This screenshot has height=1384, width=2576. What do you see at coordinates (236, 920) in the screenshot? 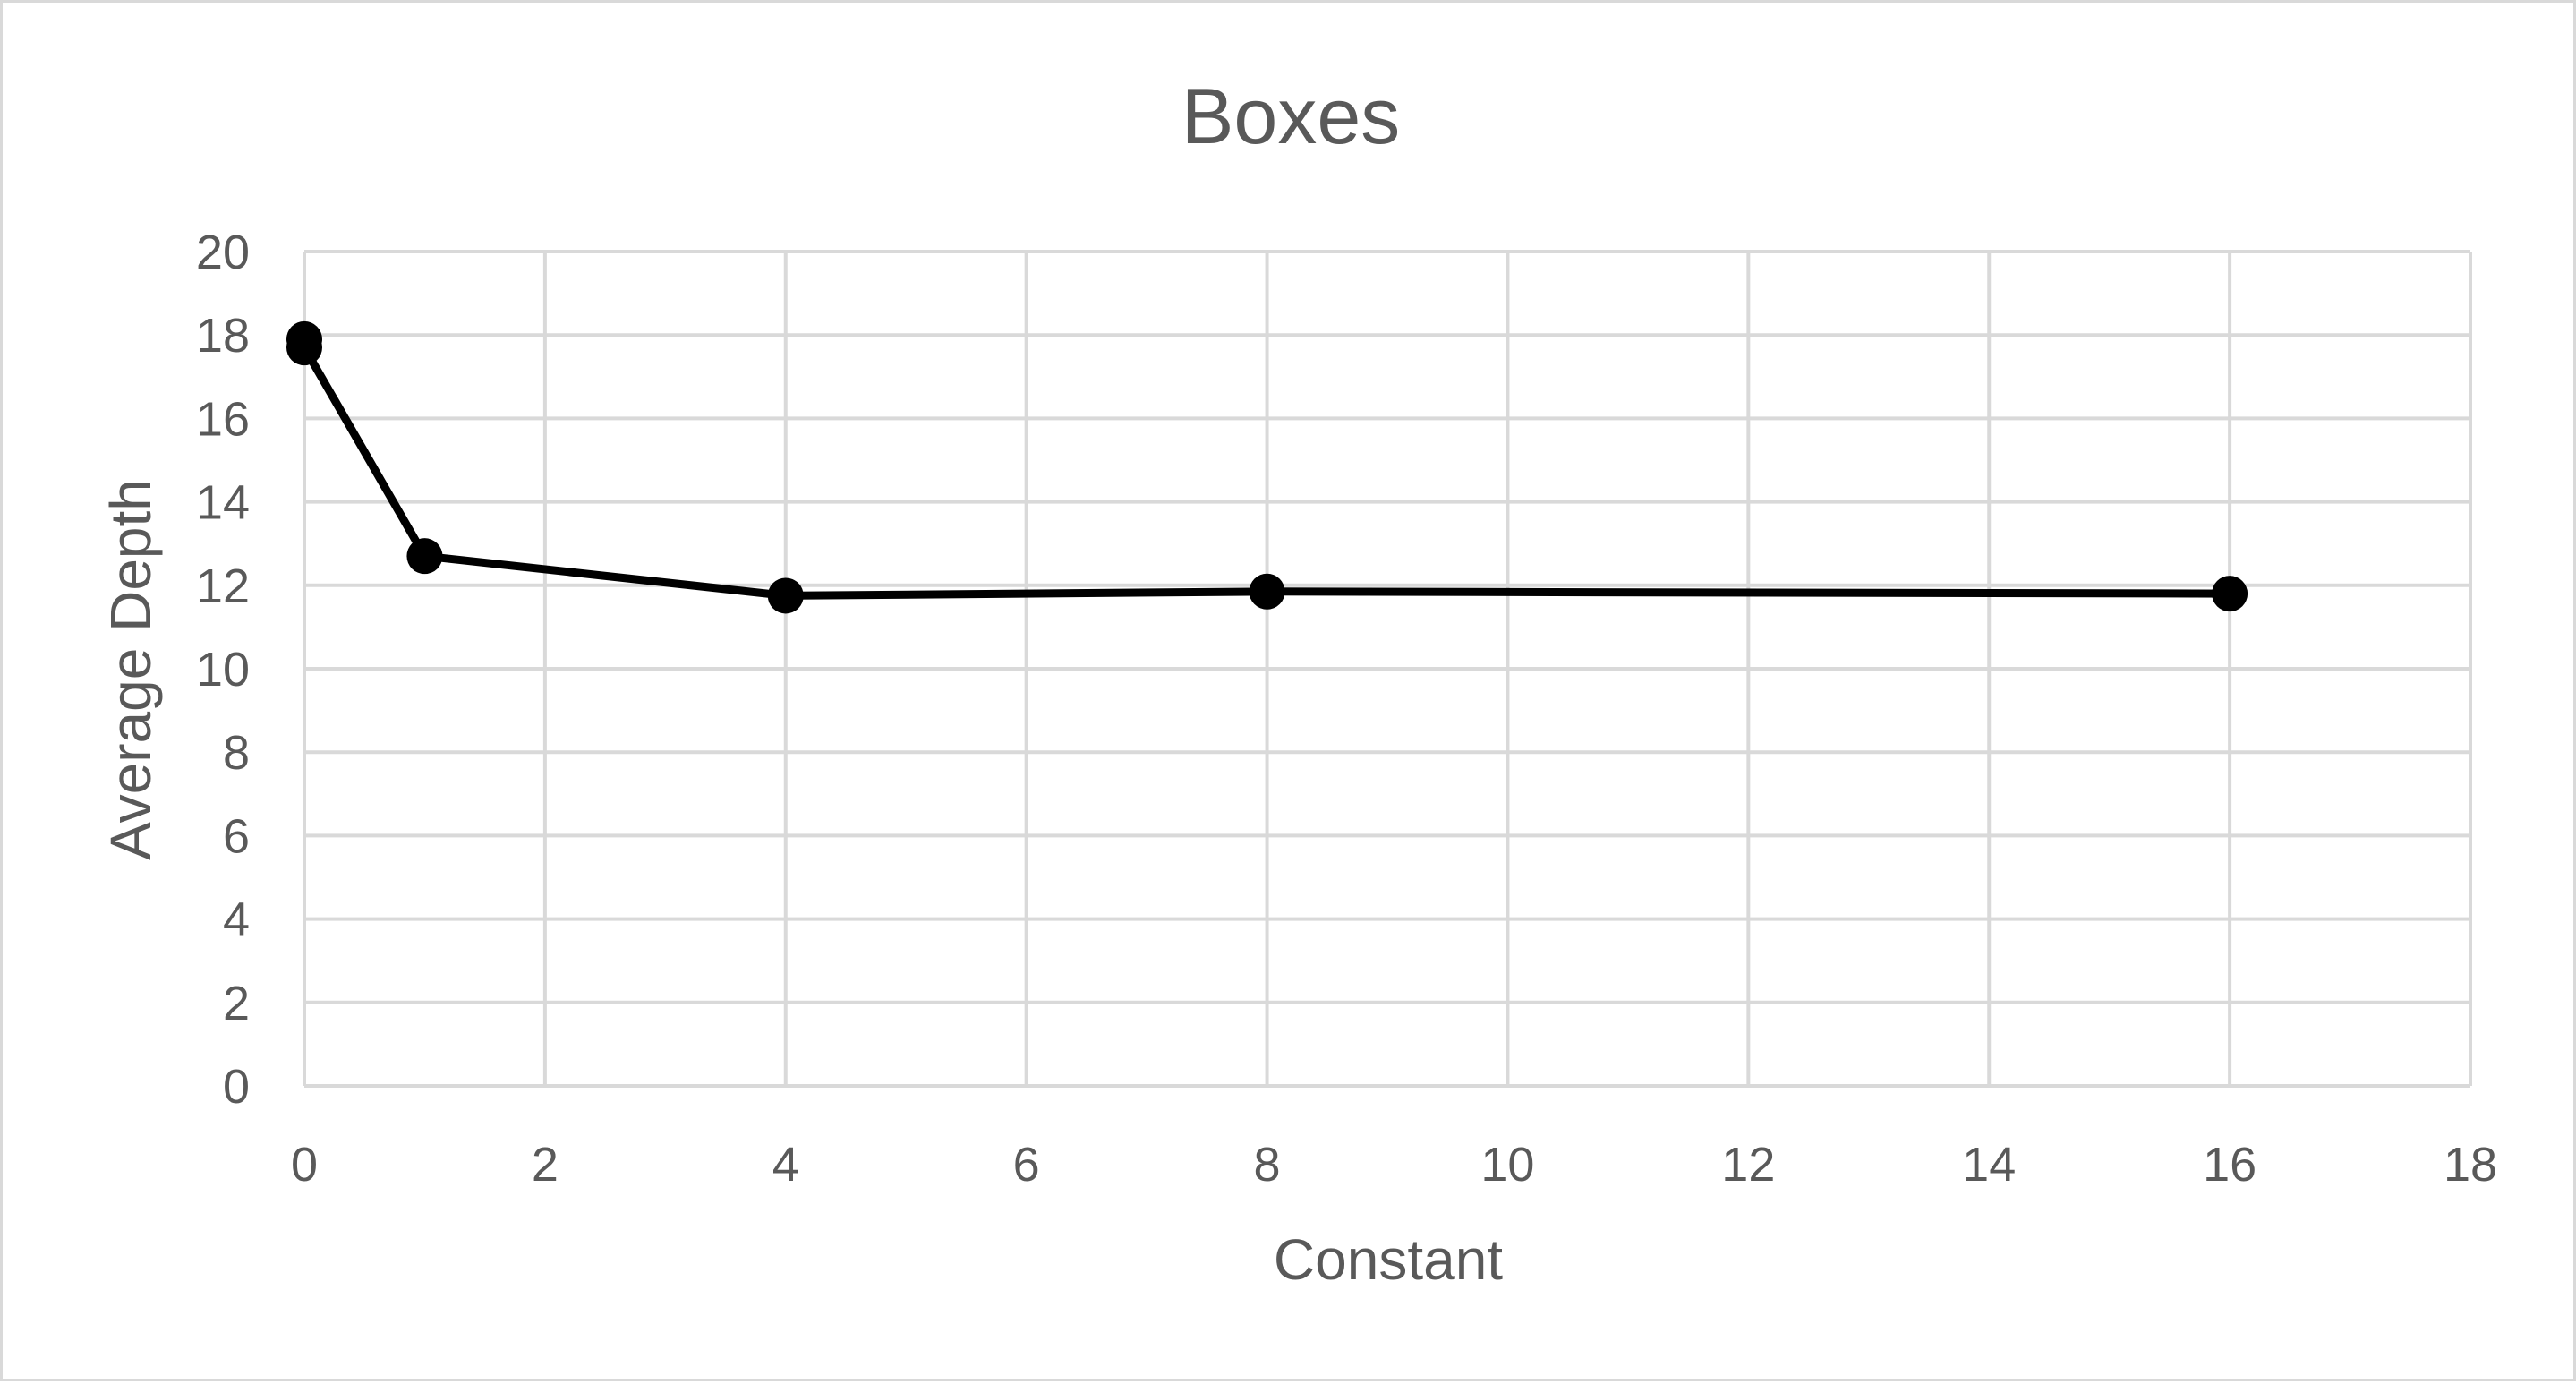
I see `y-tick-label: 4` at bounding box center [236, 920].